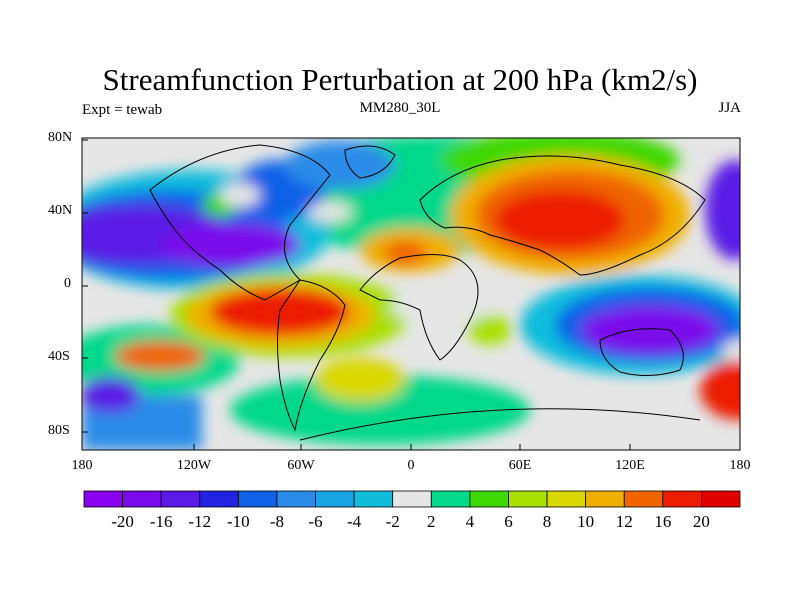 The image size is (800, 600). I want to click on colorbar-label: 10, so click(586, 521).